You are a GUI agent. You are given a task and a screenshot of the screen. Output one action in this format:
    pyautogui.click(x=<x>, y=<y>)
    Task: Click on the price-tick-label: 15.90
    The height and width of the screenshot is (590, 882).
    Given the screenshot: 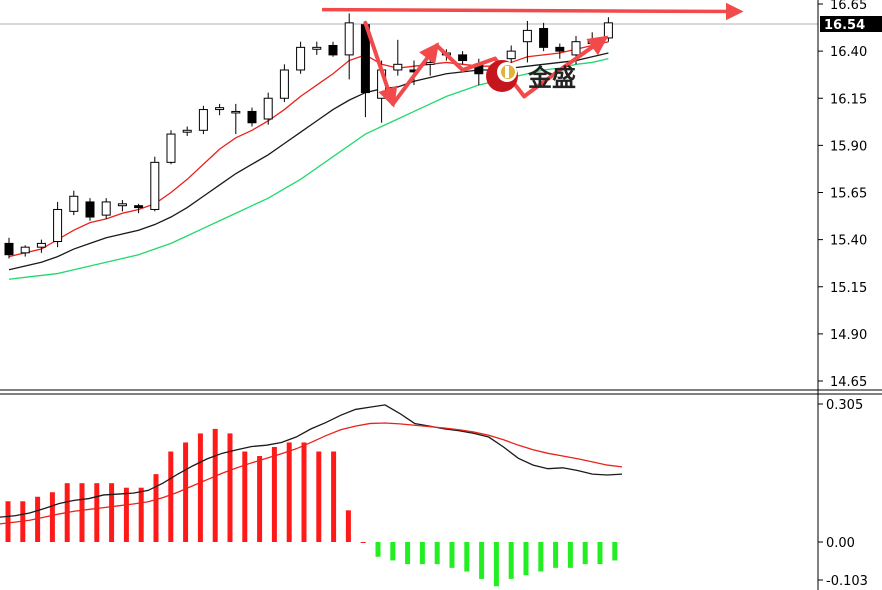 What is the action you would take?
    pyautogui.click(x=848, y=146)
    